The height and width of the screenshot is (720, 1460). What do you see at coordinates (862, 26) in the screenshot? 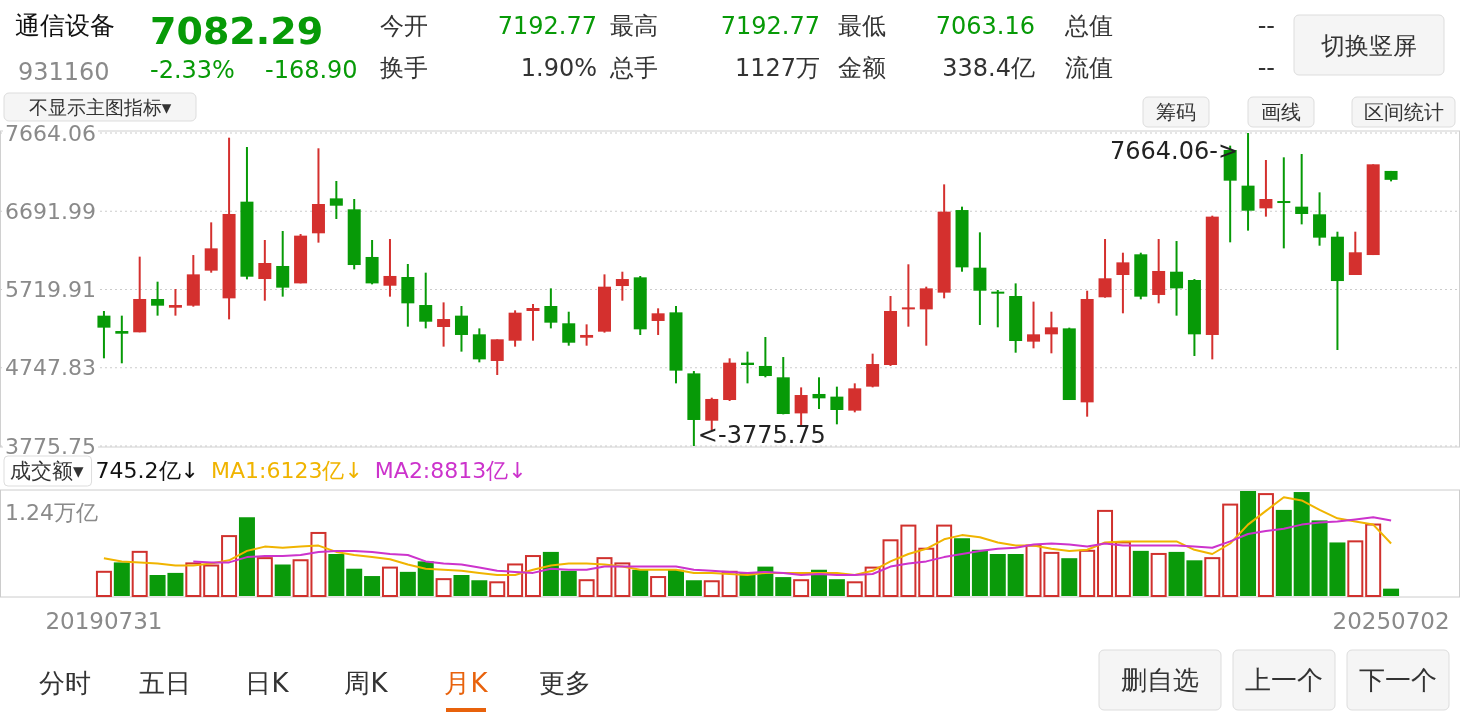
I see `text: 最低` at bounding box center [862, 26].